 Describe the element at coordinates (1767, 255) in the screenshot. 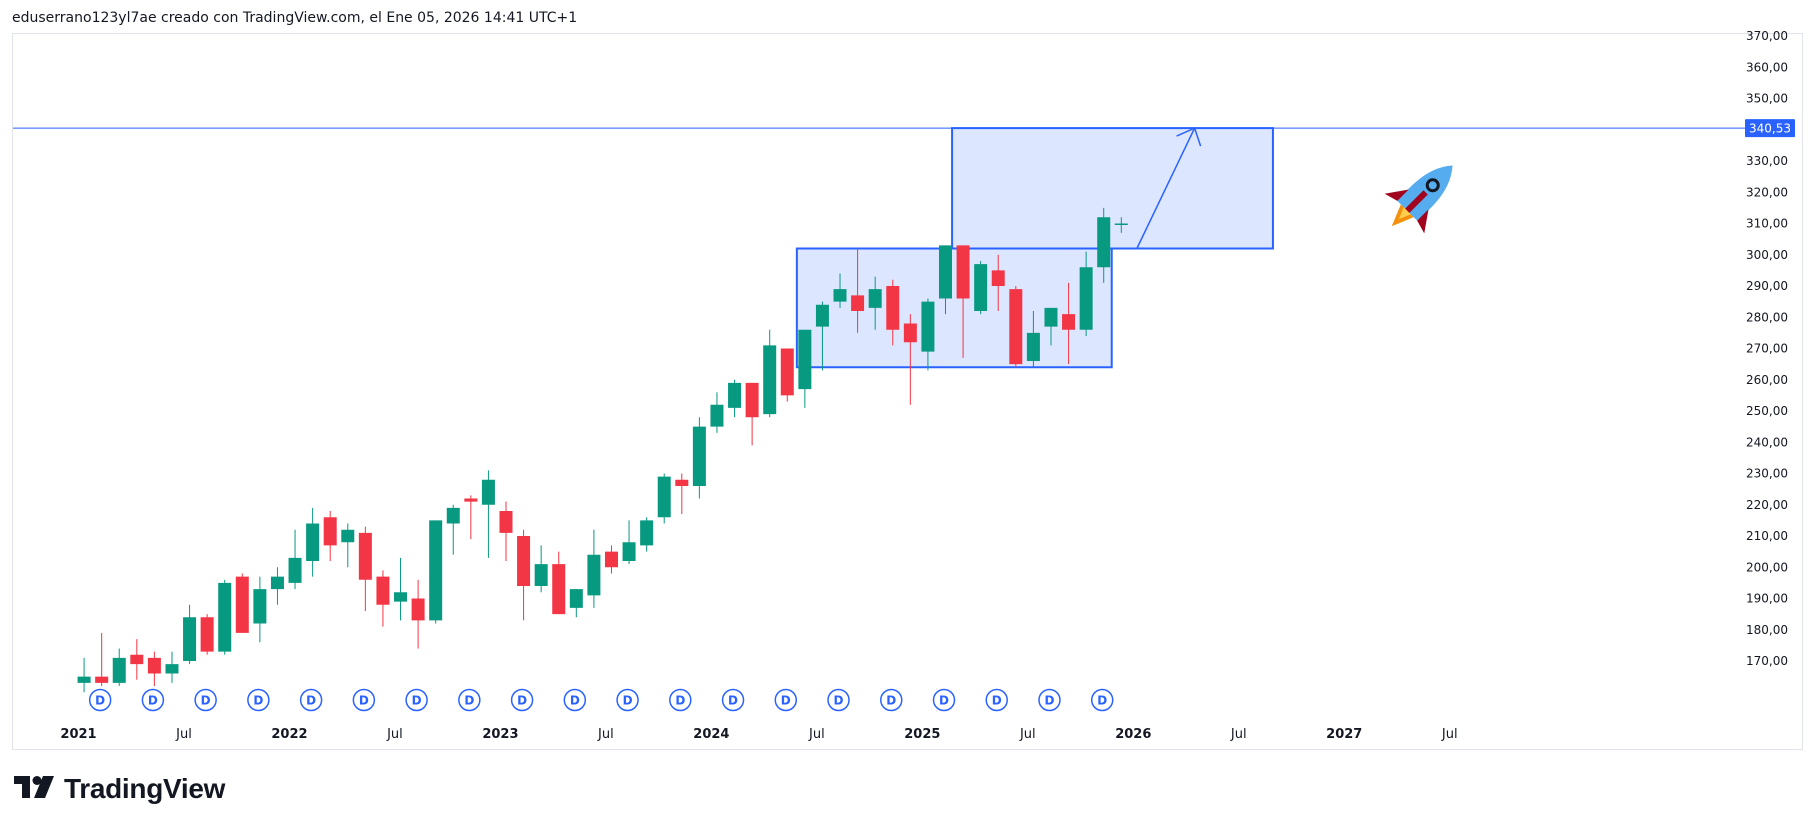

I see `price-tick-label: 300,00` at that location.